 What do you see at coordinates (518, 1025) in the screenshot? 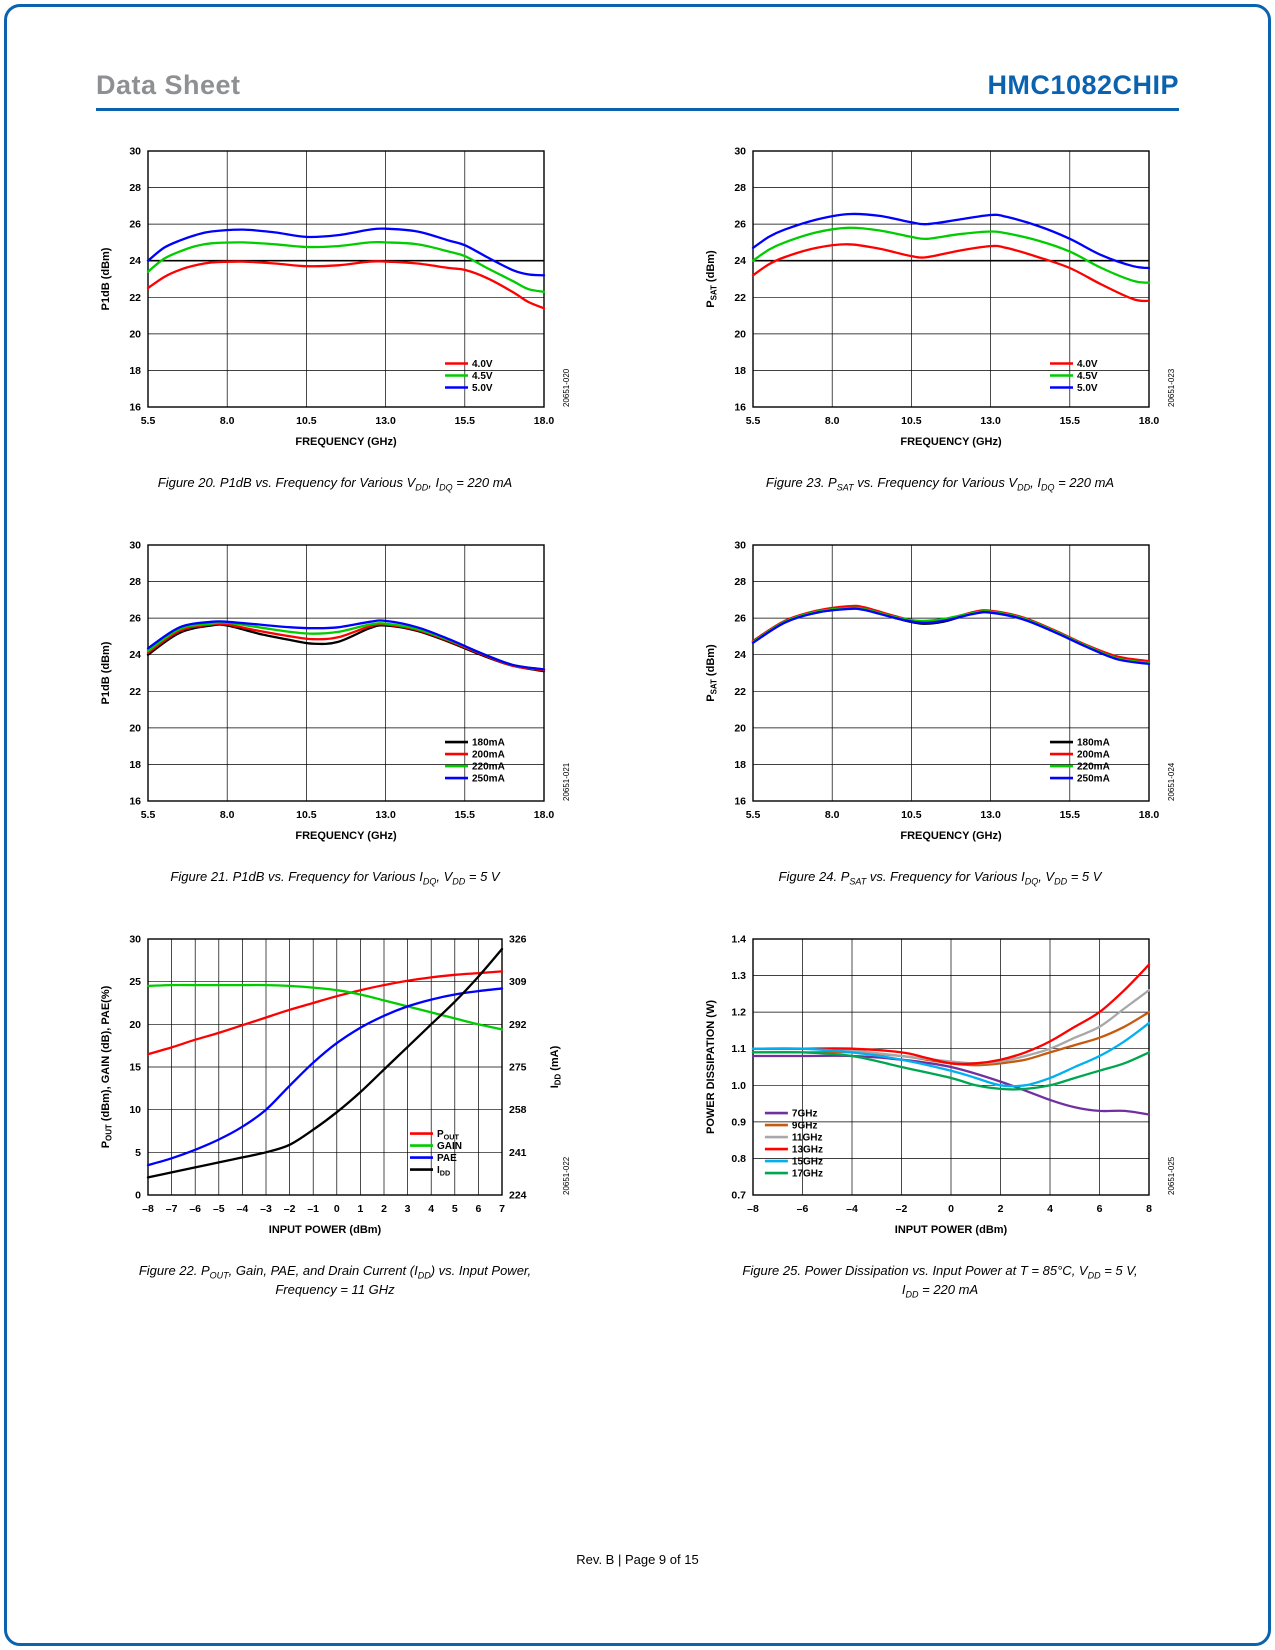
I see `right-tick-label: 292` at bounding box center [518, 1025].